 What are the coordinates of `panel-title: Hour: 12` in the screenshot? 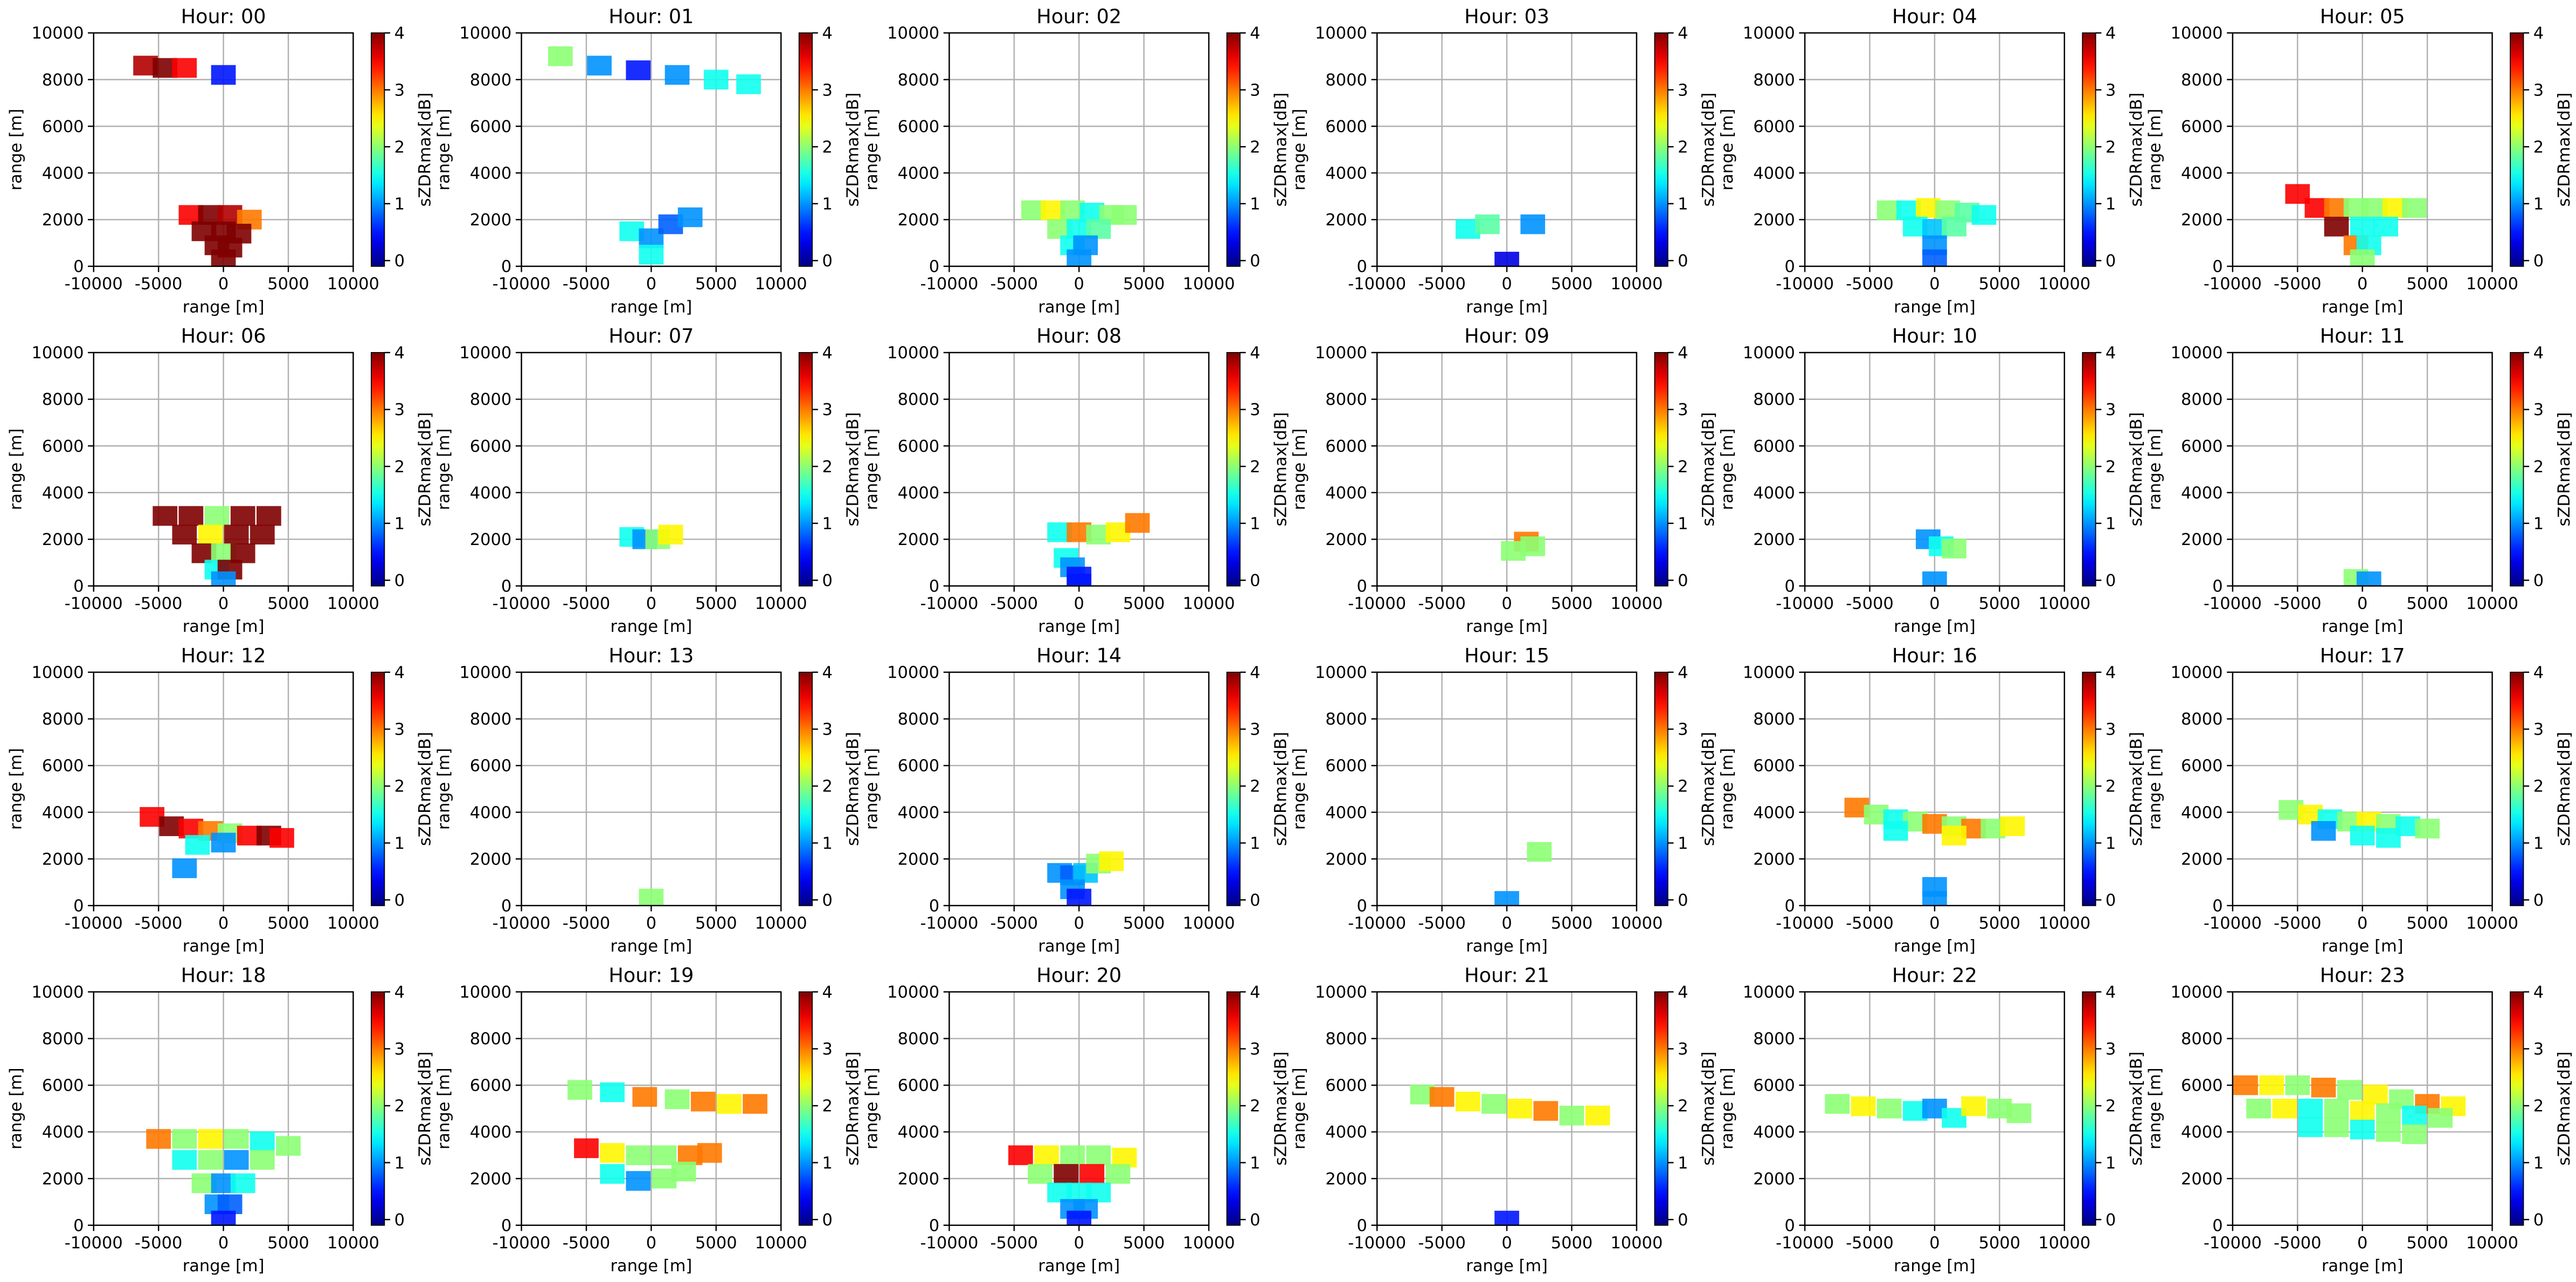 It's located at (224, 655).